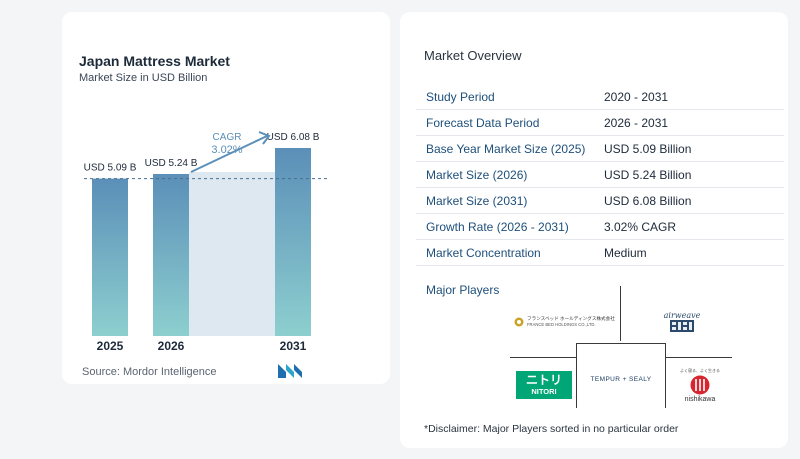  What do you see at coordinates (110, 257) in the screenshot?
I see `bar-2025` at bounding box center [110, 257].